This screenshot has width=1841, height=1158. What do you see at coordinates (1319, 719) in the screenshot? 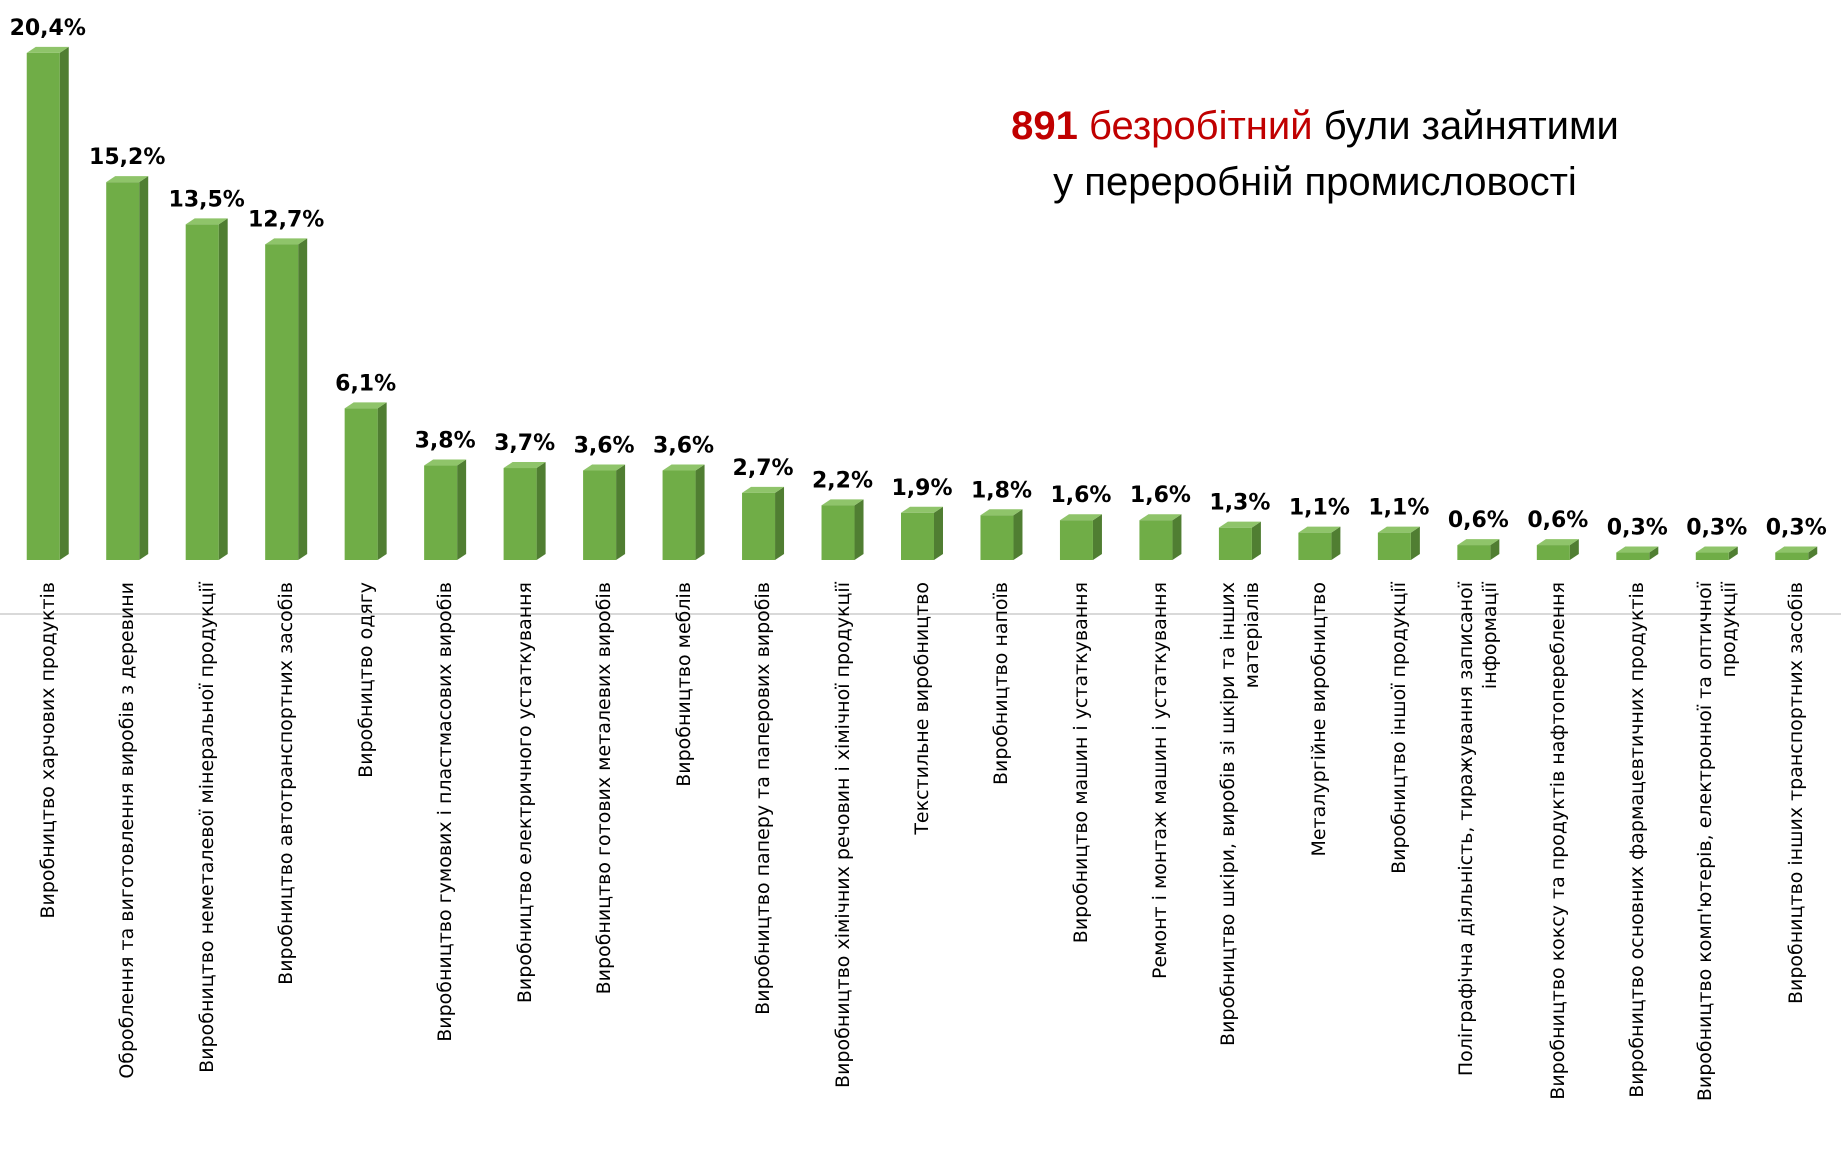
I see `x-tick-label: Металургійне виробництво` at bounding box center [1319, 719].